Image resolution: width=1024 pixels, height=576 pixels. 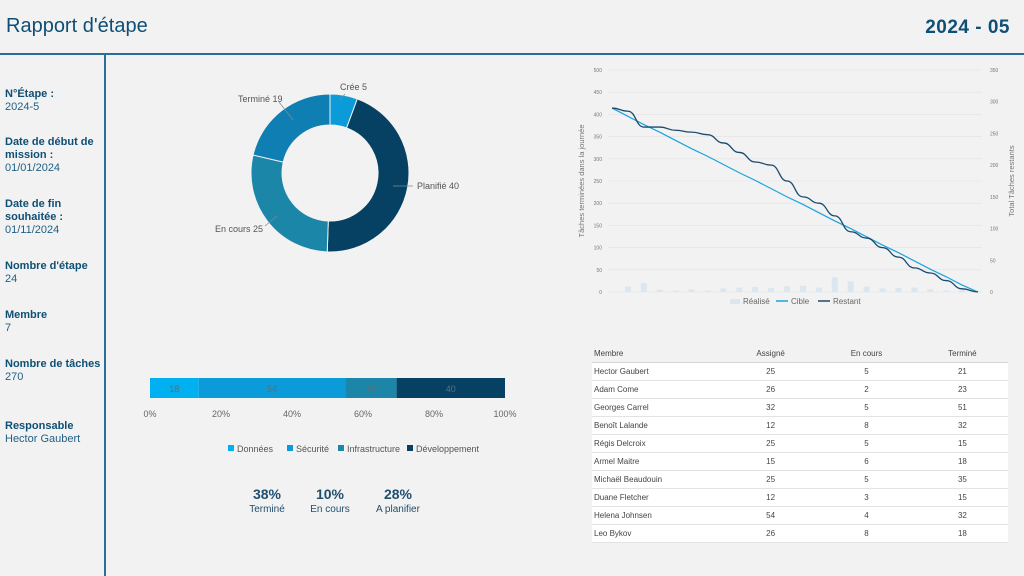 What do you see at coordinates (771, 389) in the screenshot?
I see `assigned-cell: 26` at bounding box center [771, 389].